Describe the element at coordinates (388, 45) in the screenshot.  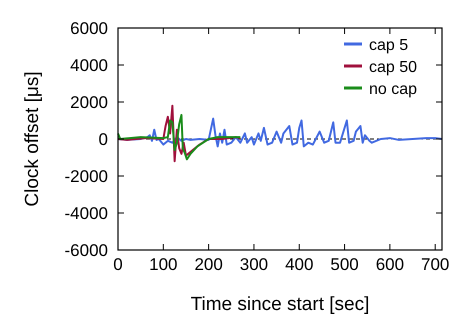
I see `legend-label: cap 5` at that location.